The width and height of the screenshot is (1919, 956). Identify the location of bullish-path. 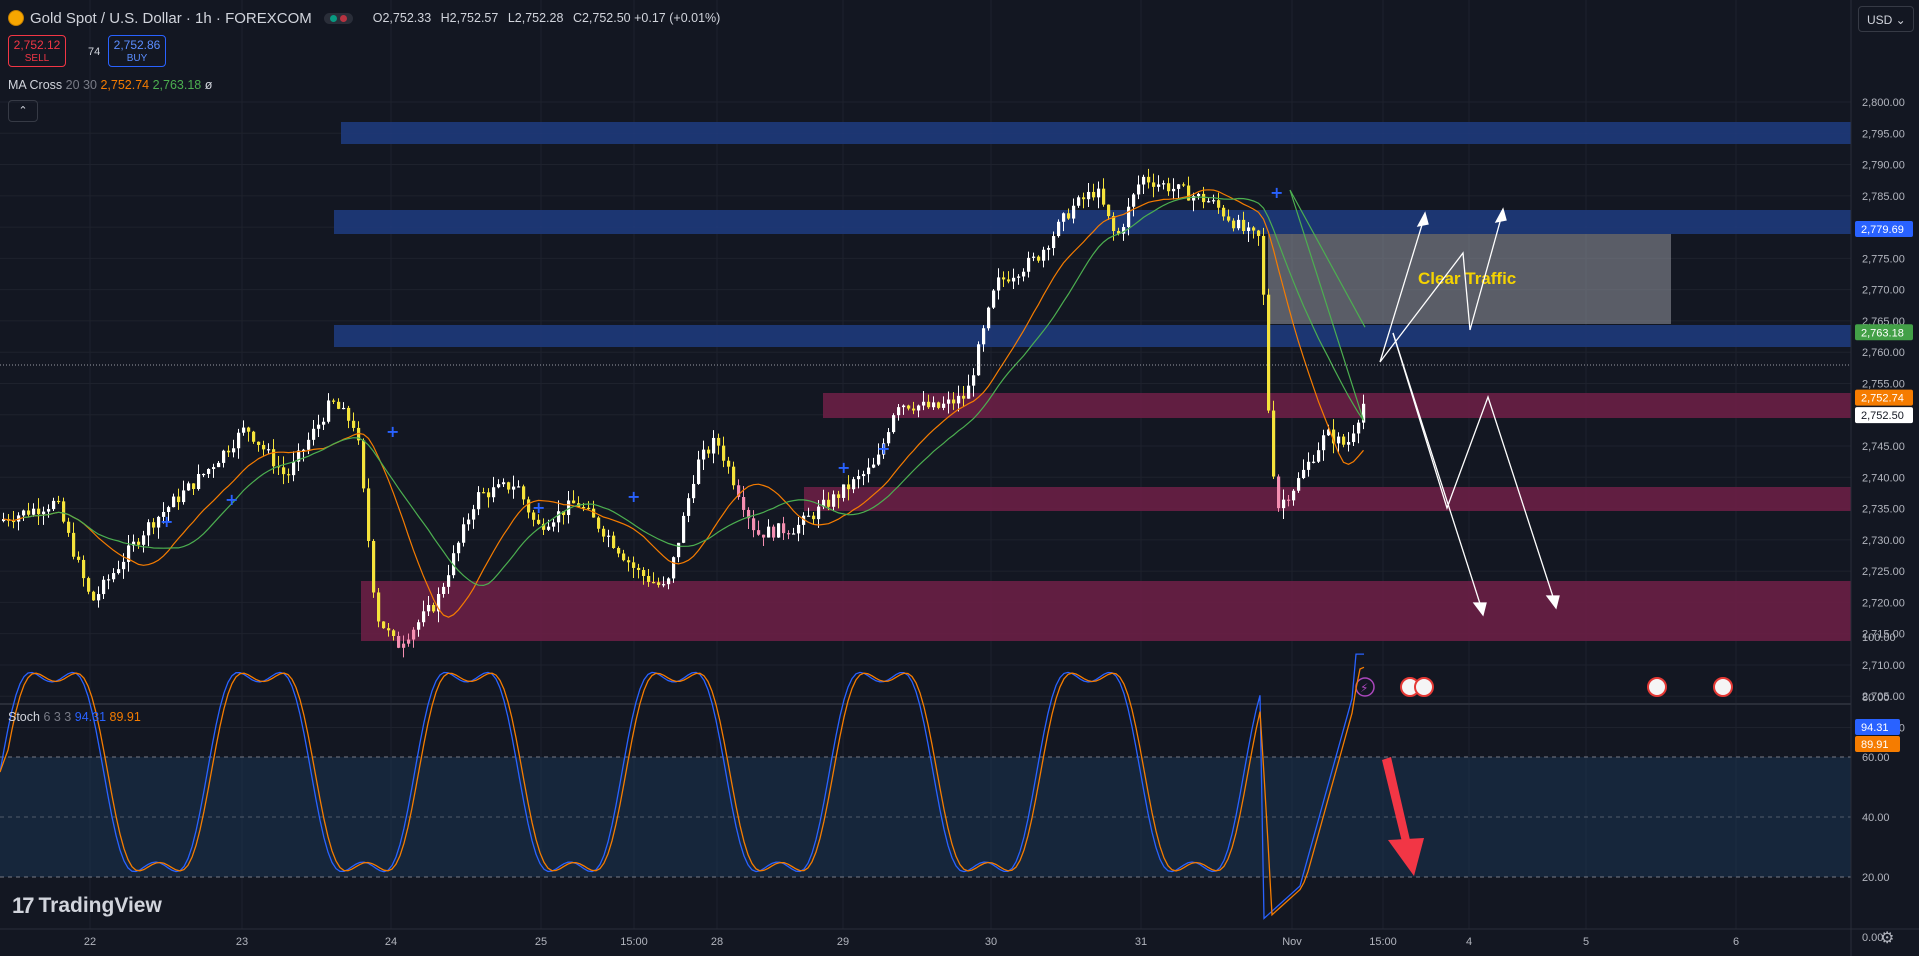
(1402, 288).